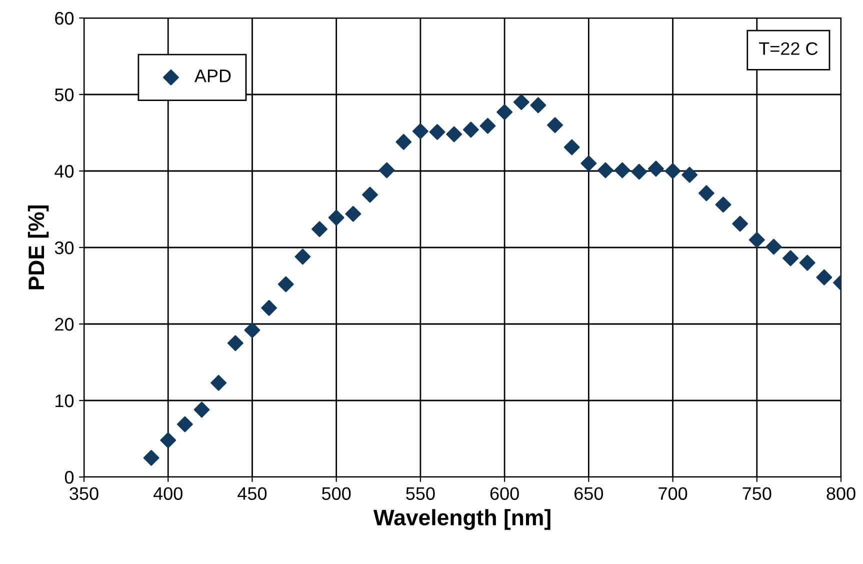  What do you see at coordinates (461, 519) in the screenshot?
I see `x-axis-title: Wavelength [nm]` at bounding box center [461, 519].